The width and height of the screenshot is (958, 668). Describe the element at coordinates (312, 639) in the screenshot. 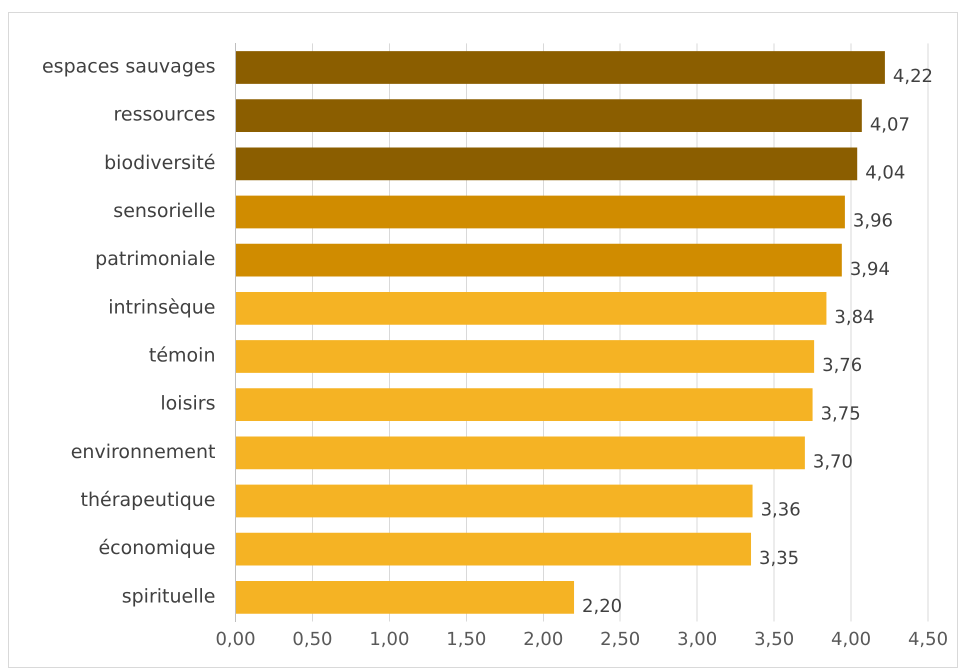

I see `x-tick-label: 0,50` at that location.